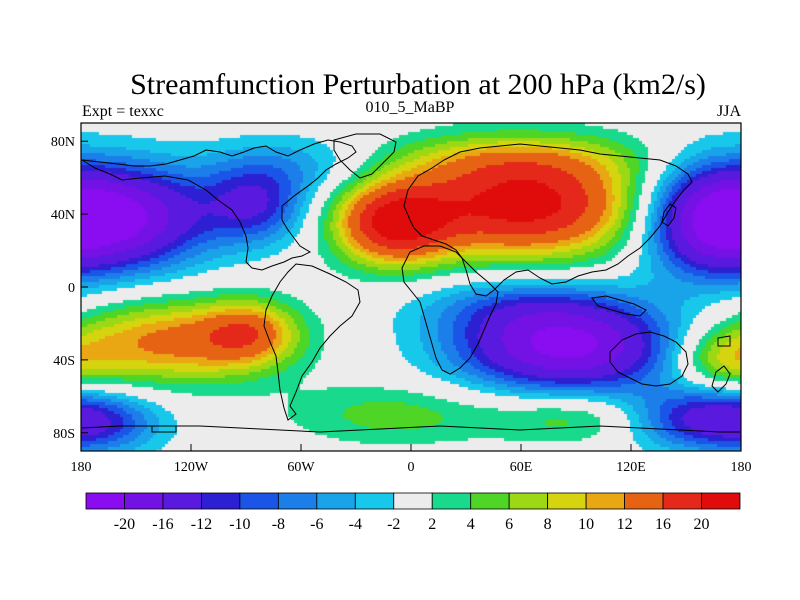  Describe the element at coordinates (191, 467) in the screenshot. I see `x-tick-label: 120W` at that location.